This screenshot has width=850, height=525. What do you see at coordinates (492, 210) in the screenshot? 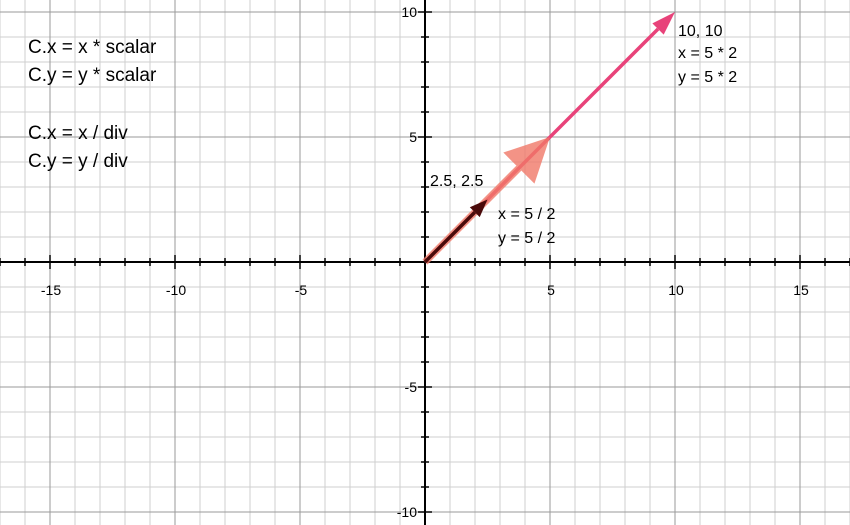
I see `divided-vector-annotation: 2.5, 2.5 x = 5 / 2 y = 5 / 2` at bounding box center [492, 210].